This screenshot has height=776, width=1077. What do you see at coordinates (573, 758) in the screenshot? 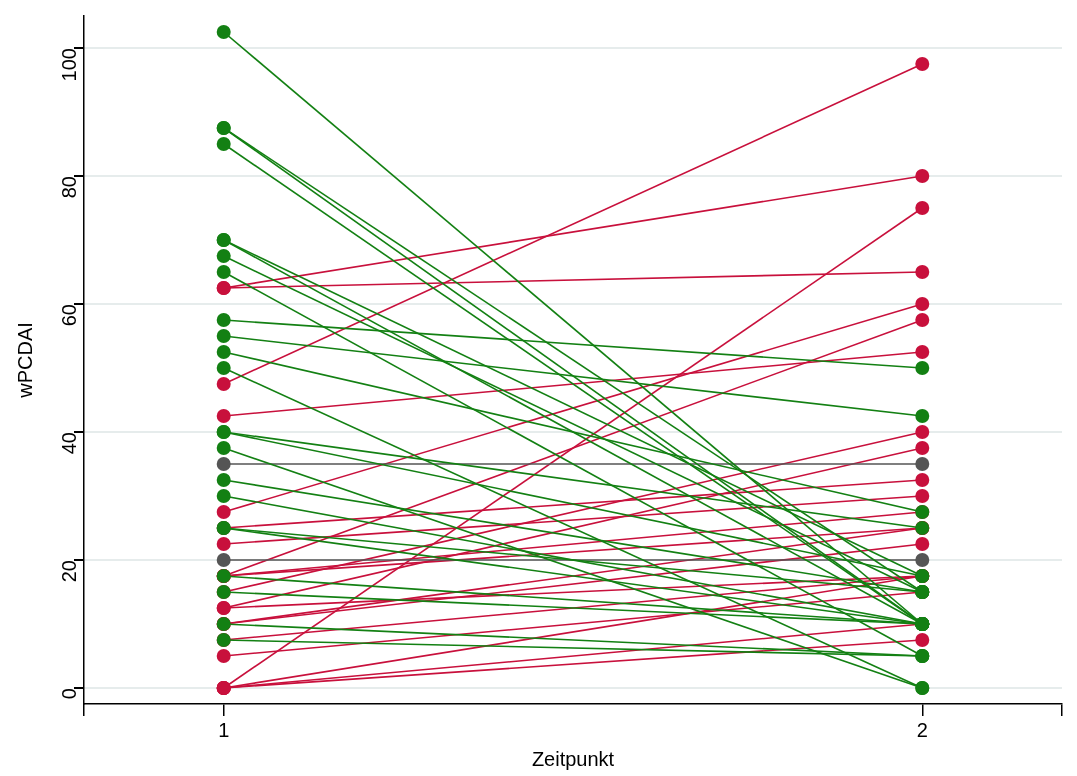
I see `x-axis-title: Zeitpunkt` at bounding box center [573, 758].